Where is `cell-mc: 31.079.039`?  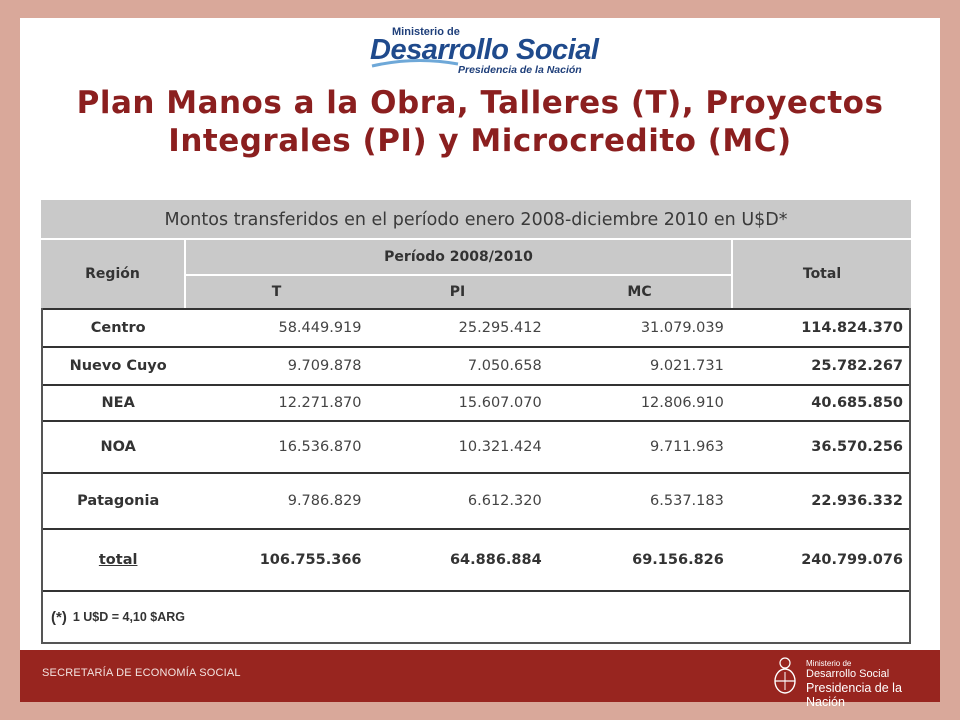
cell-mc: 31.079.039 is located at coordinates (682, 328).